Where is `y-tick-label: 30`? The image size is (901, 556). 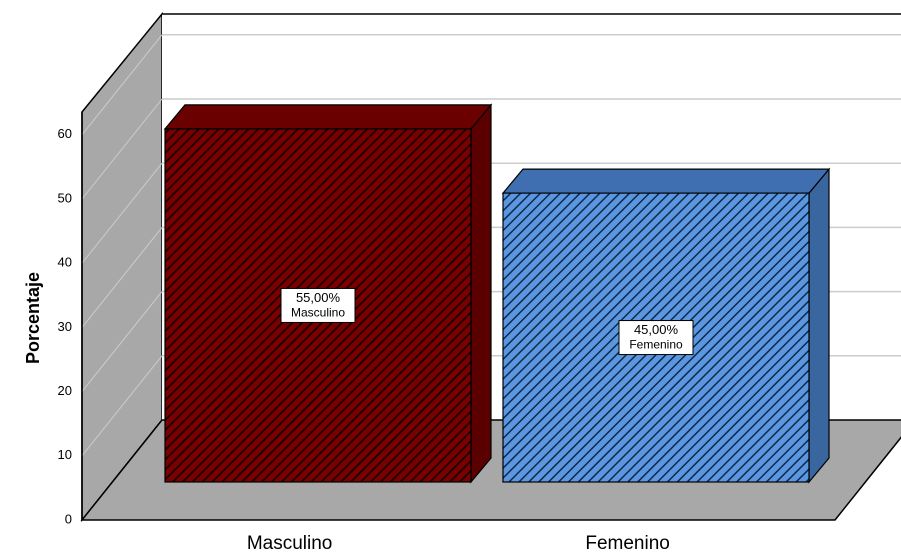 y-tick-label: 30 is located at coordinates (65, 326).